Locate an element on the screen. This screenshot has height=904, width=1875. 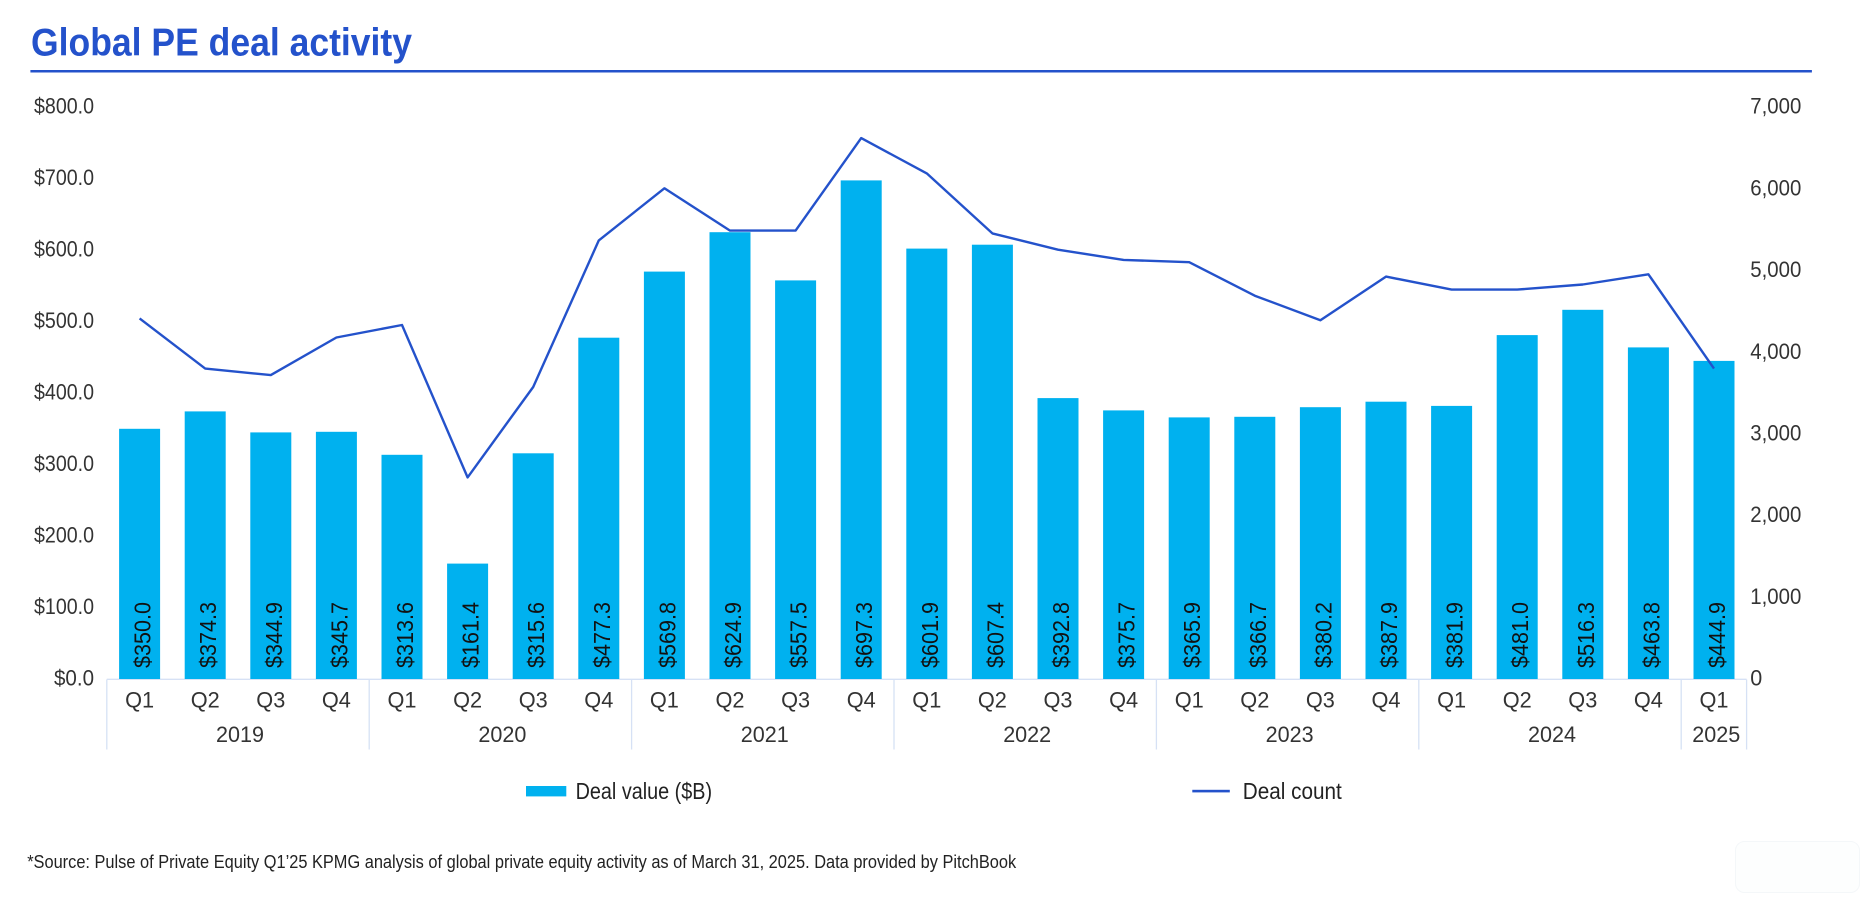
svg-text: $516.3 is located at coordinates (1586, 635).